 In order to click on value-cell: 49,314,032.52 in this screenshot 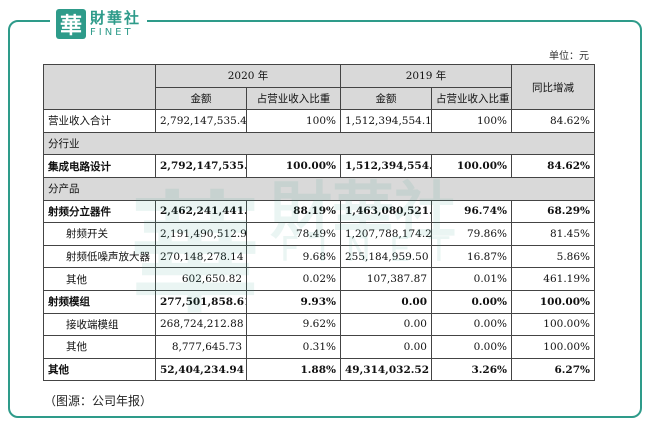, I will do `click(386, 369)`.